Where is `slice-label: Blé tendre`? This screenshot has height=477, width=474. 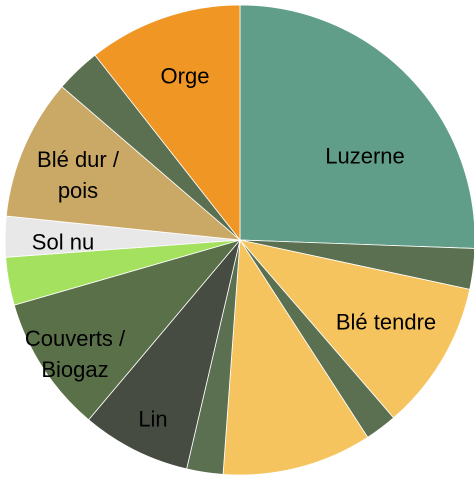 slice-label: Blé tendre is located at coordinates (386, 322).